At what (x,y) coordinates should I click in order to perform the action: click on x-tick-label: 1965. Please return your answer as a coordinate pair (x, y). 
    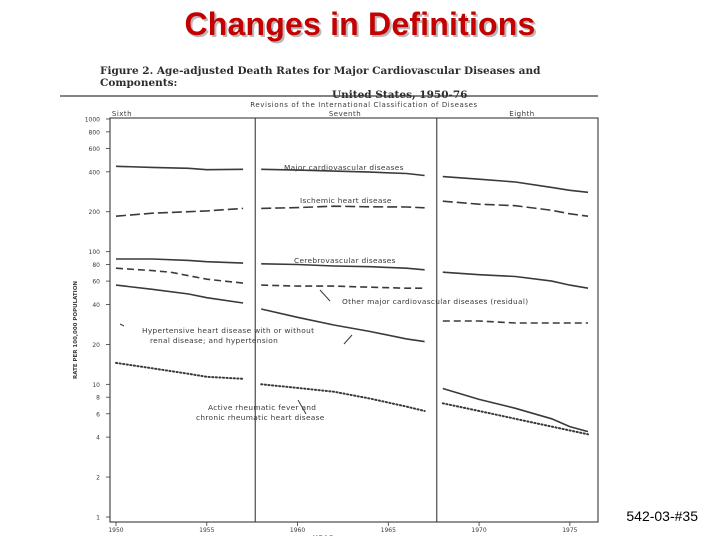
    Looking at the image, I should click on (388, 530).